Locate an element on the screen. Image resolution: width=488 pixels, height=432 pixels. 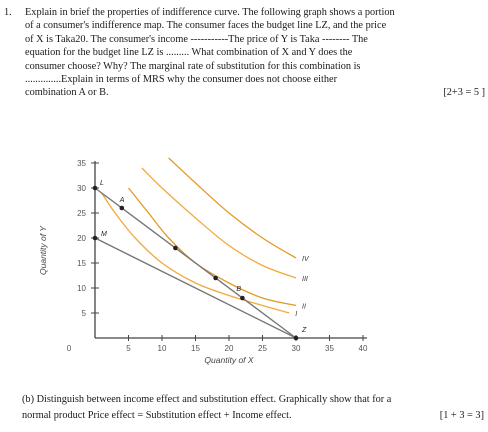
point-label: L is located at coordinates (102, 183).